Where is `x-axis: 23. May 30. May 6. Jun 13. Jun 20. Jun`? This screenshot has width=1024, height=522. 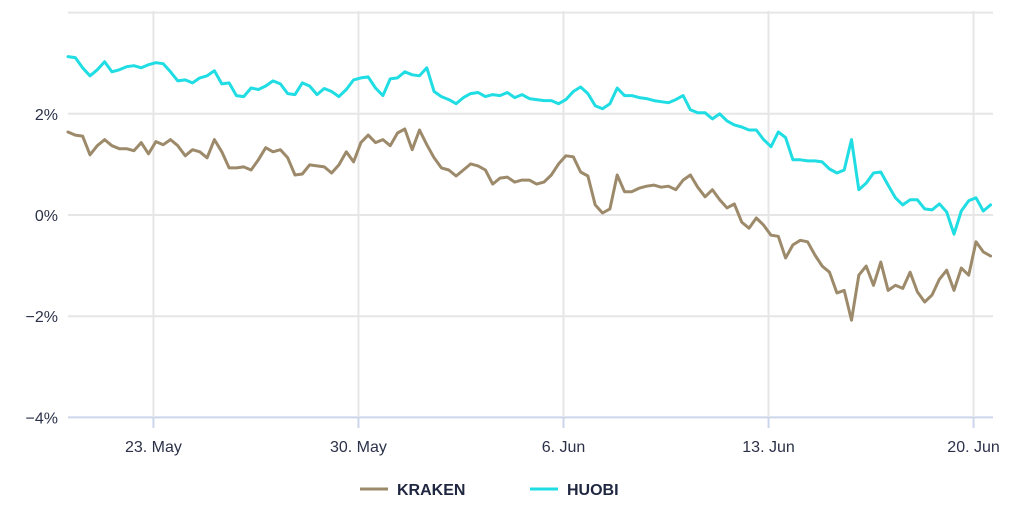 x-axis: 23. May 30. May 6. Jun 13. Jun 20. Jun is located at coordinates (562, 436).